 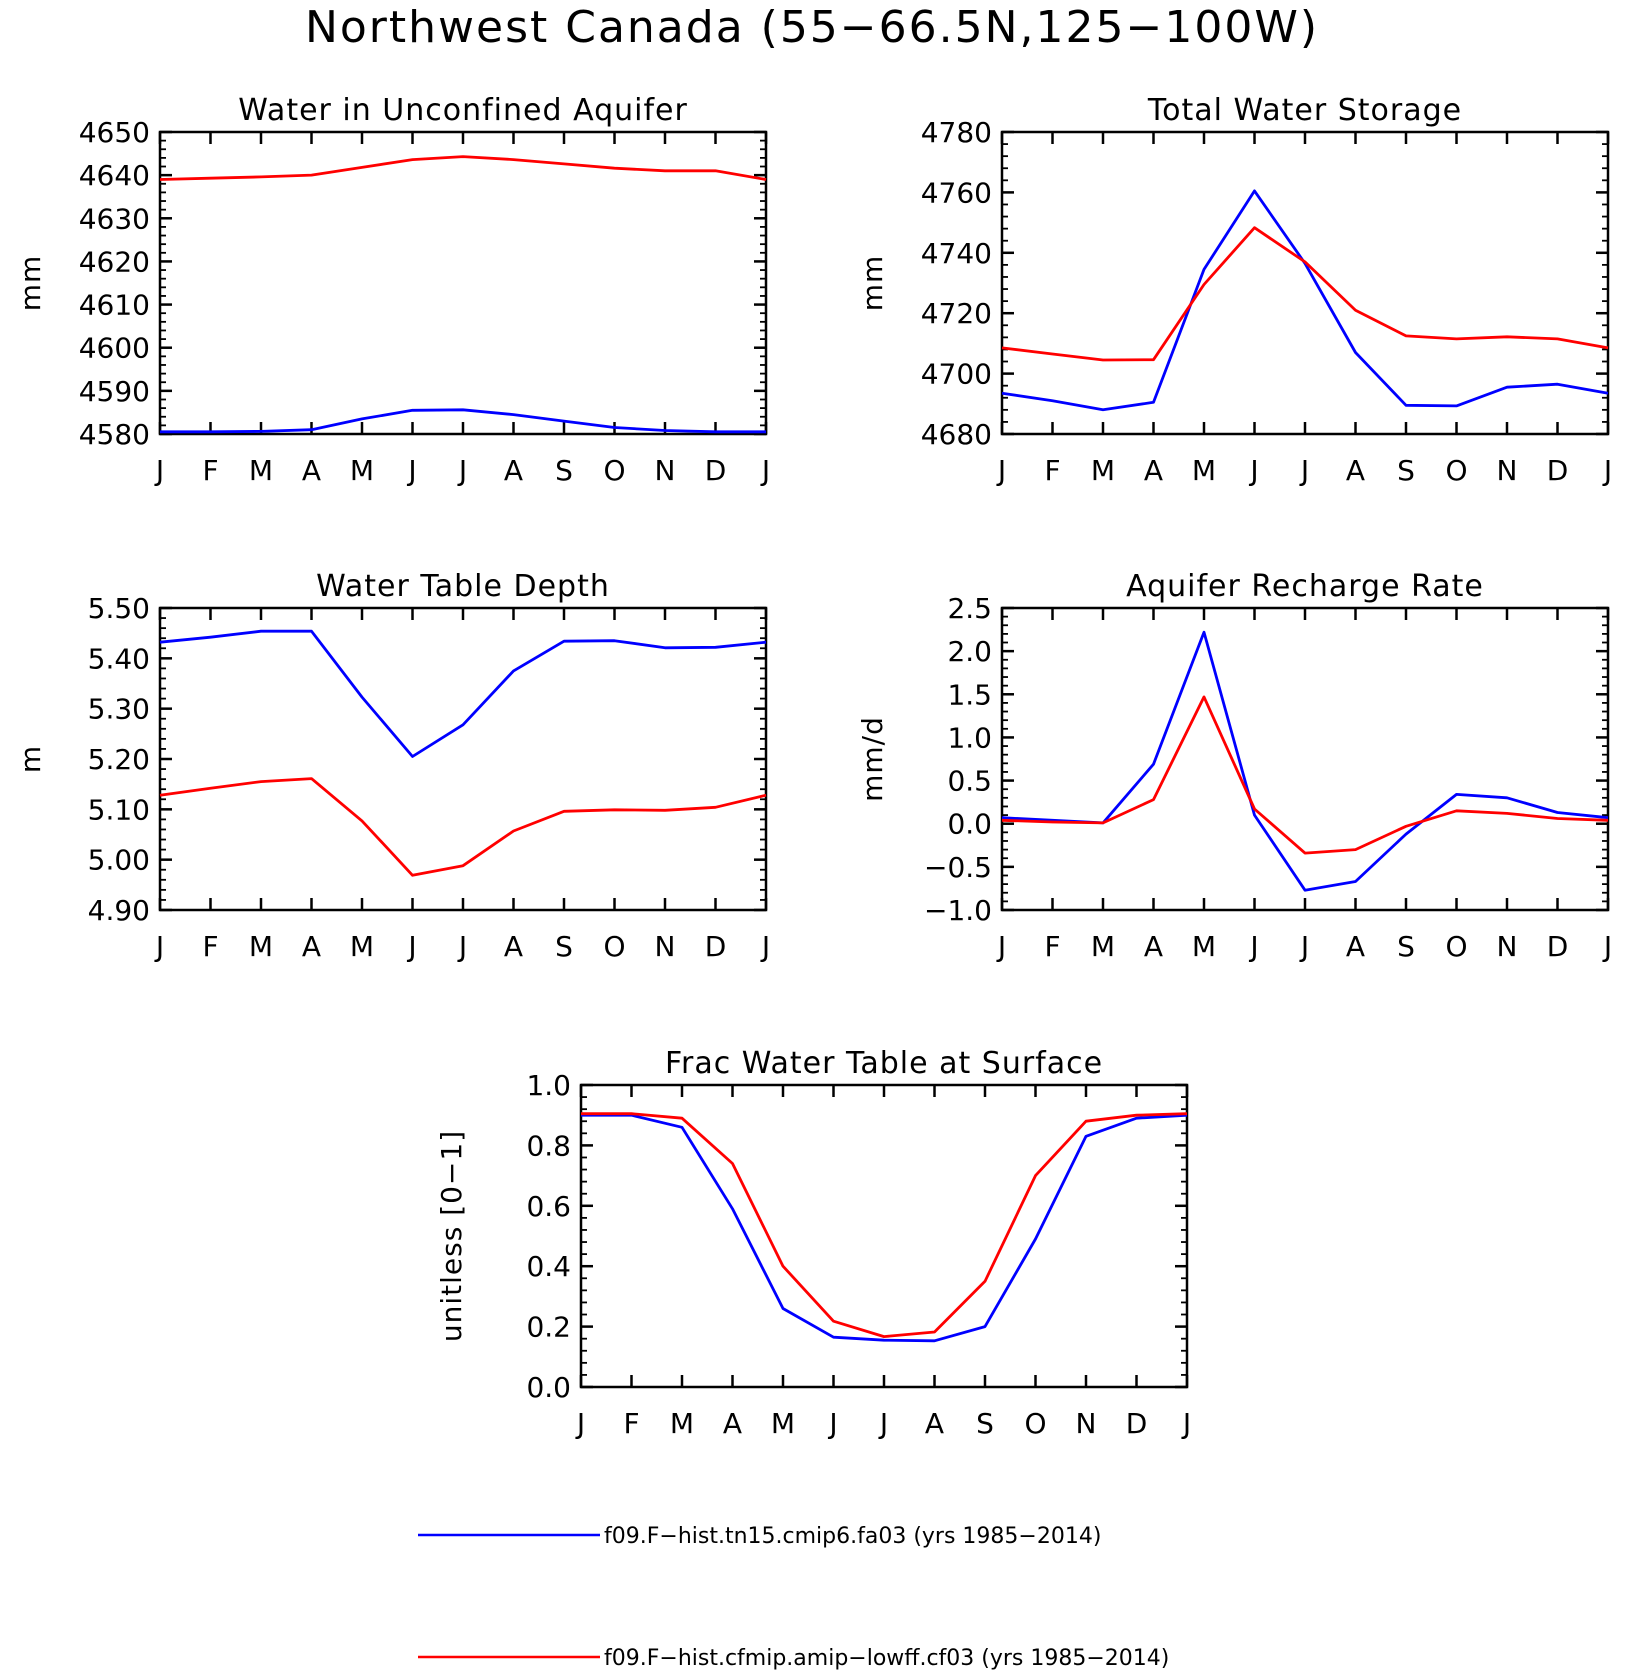 I want to click on y-tick-label: 2.0, so click(x=969, y=651).